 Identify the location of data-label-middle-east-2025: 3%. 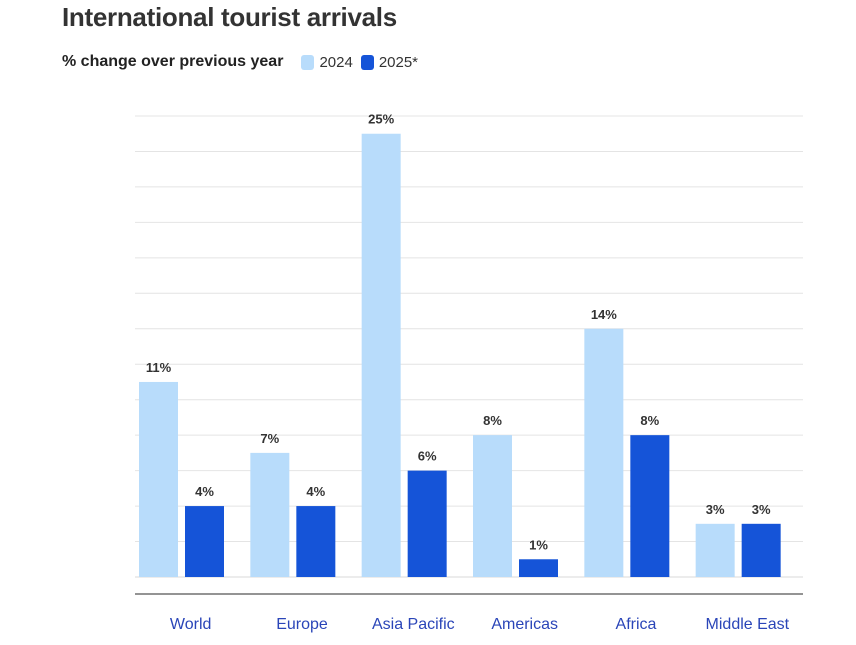
(761, 509).